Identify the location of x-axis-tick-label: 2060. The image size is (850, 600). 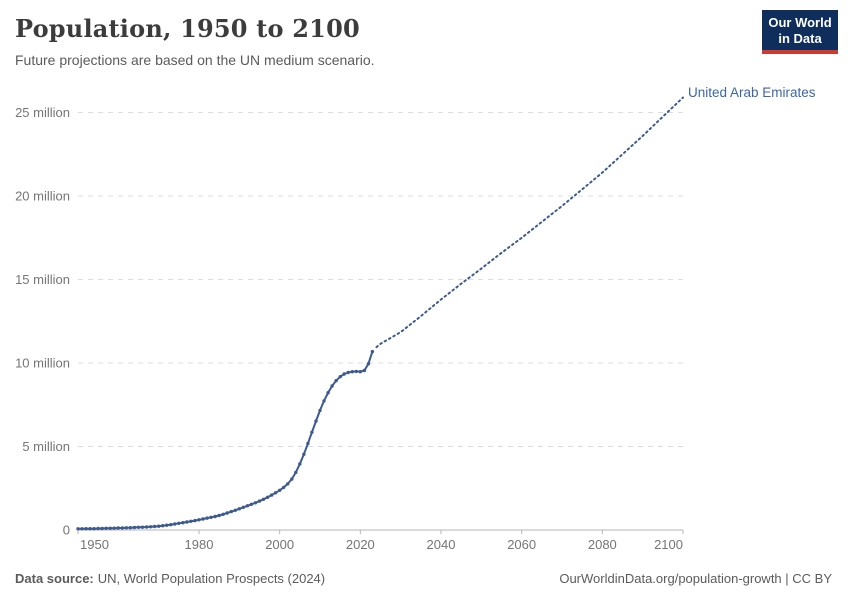
(521, 544).